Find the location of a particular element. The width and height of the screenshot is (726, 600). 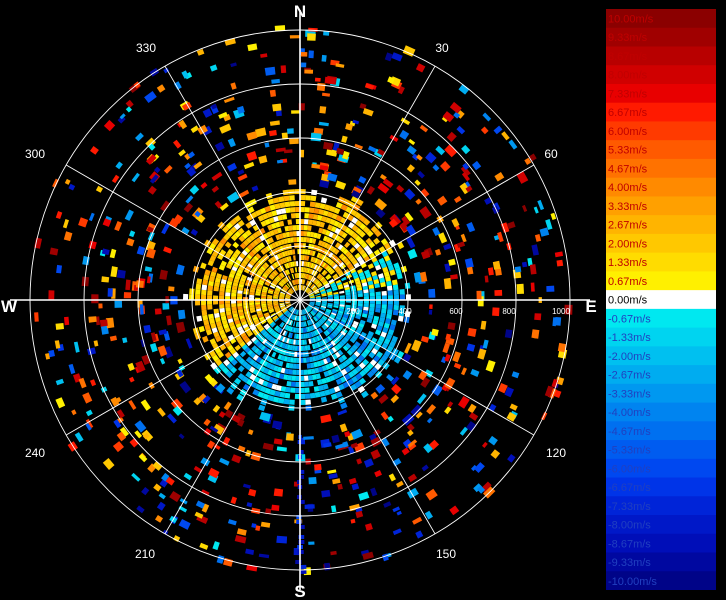

bearing-label: 30 is located at coordinates (442, 48).